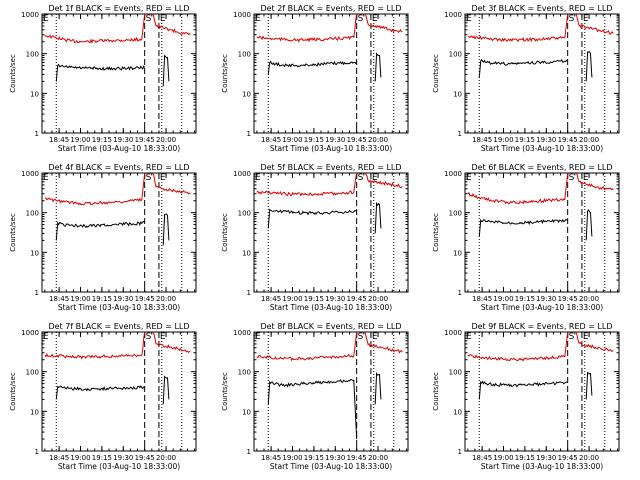 This screenshot has height=480, width=640. I want to click on panel-title: Det 7f BLACK = Events, RED = LLD, so click(118, 326).